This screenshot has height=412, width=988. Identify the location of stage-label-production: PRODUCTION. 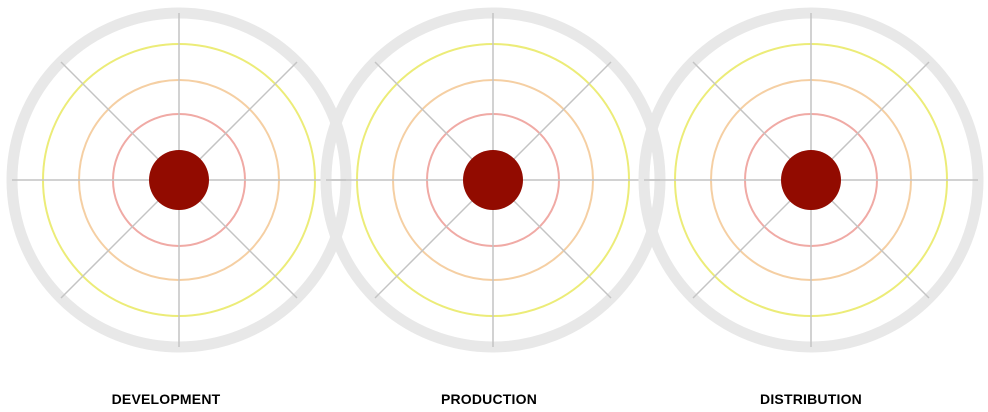
(489, 399).